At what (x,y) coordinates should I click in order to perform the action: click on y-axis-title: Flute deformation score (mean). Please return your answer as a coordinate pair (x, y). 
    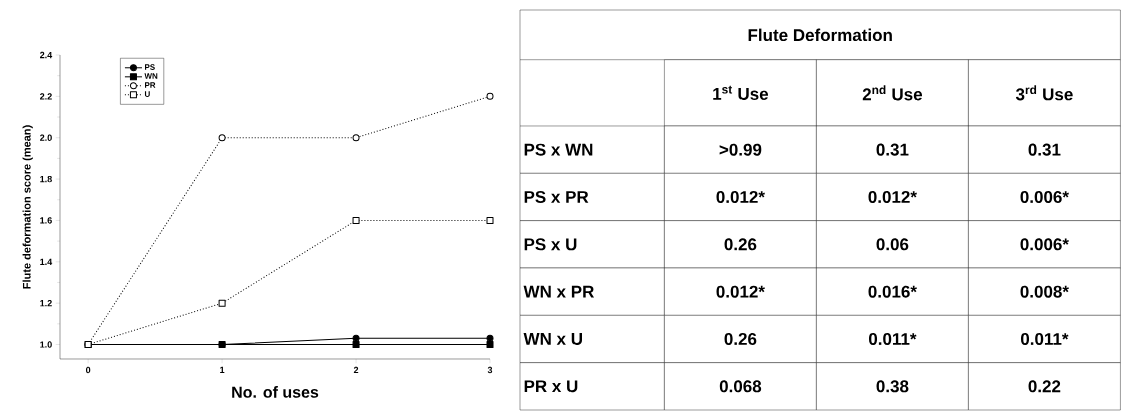
    Looking at the image, I should click on (27, 207).